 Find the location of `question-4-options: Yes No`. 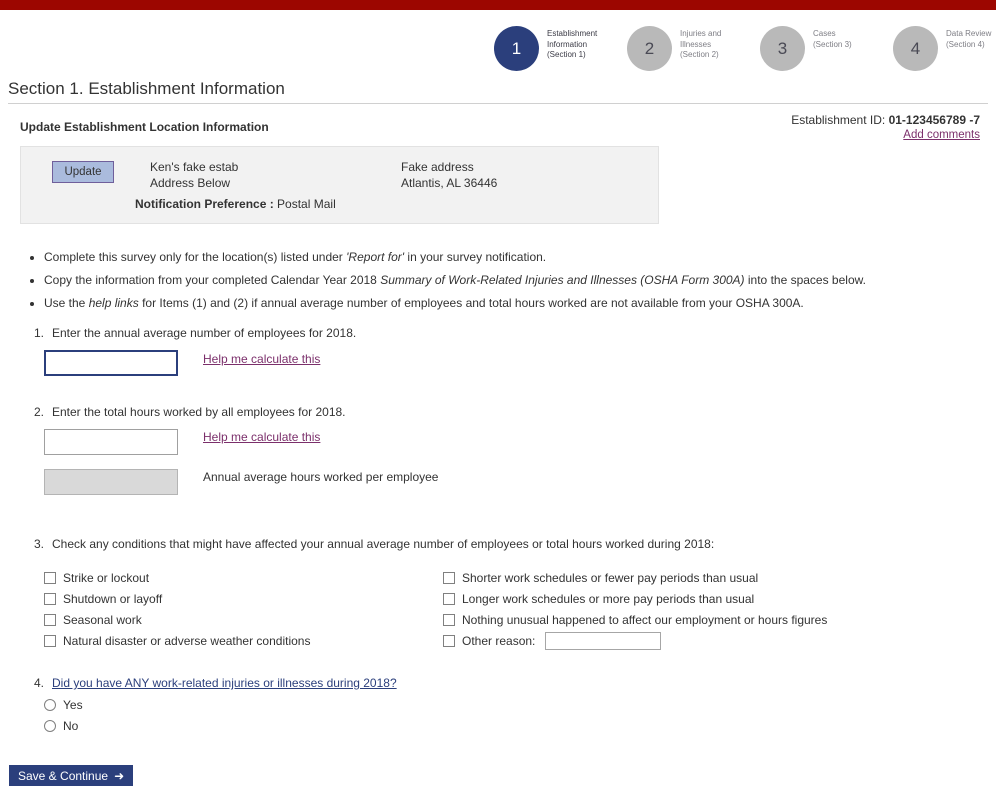

question-4-options: Yes No is located at coordinates (63, 715).